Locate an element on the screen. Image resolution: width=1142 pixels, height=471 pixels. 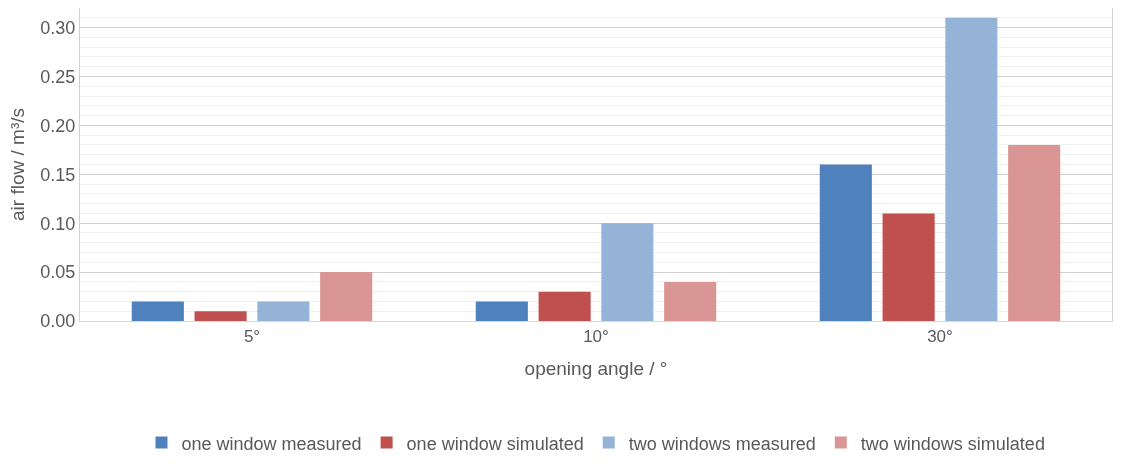
y-tick-label: 0.15 is located at coordinates (58, 174).